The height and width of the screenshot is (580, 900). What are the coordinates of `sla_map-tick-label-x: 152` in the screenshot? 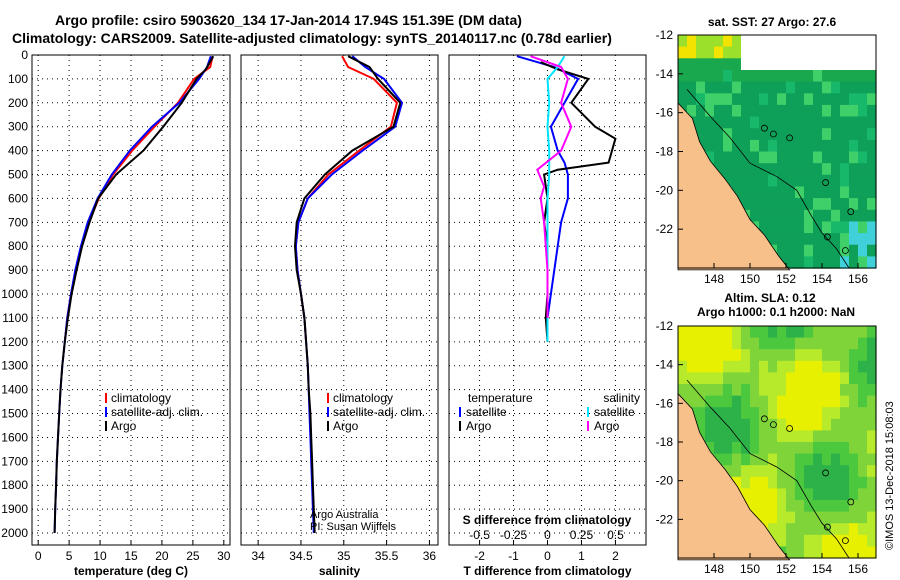 It's located at (786, 569).